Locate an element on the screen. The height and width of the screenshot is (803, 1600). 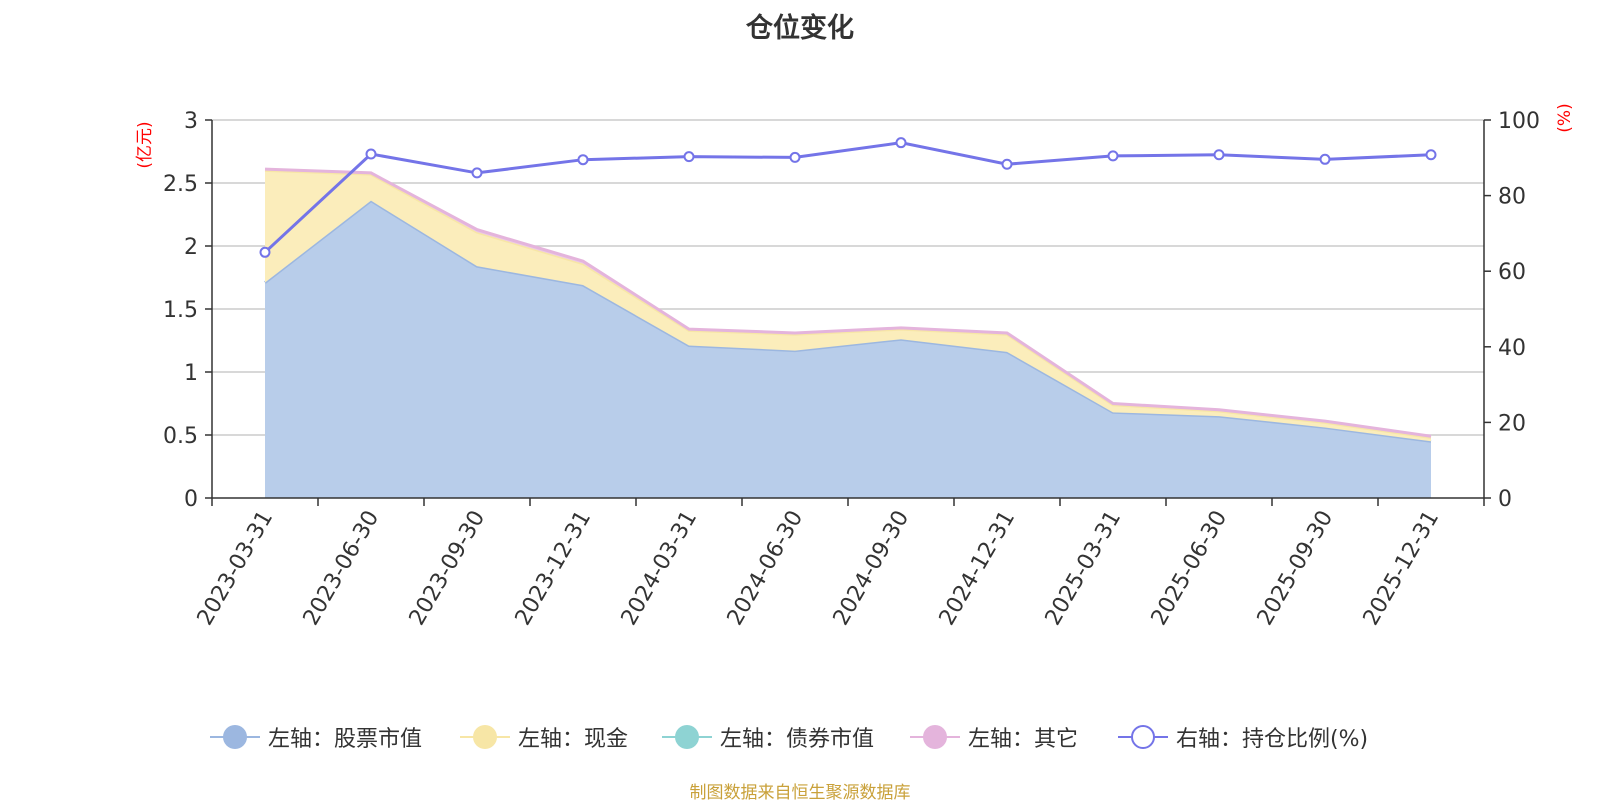
legend-item: 左轴：股票市值 is located at coordinates (316, 737).